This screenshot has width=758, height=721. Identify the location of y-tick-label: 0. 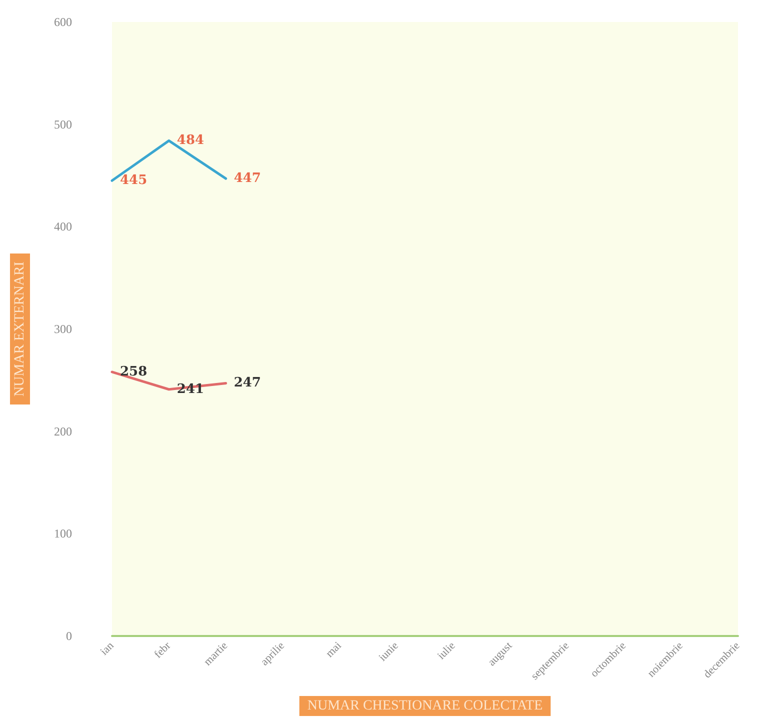
(69, 636).